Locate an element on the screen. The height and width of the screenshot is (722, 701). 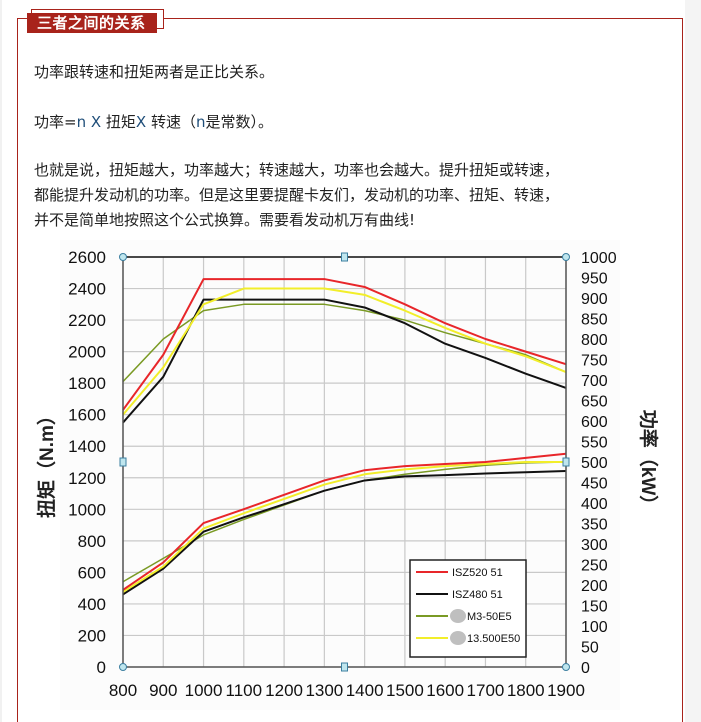
y-tick-label-right: 50 is located at coordinates (590, 648).